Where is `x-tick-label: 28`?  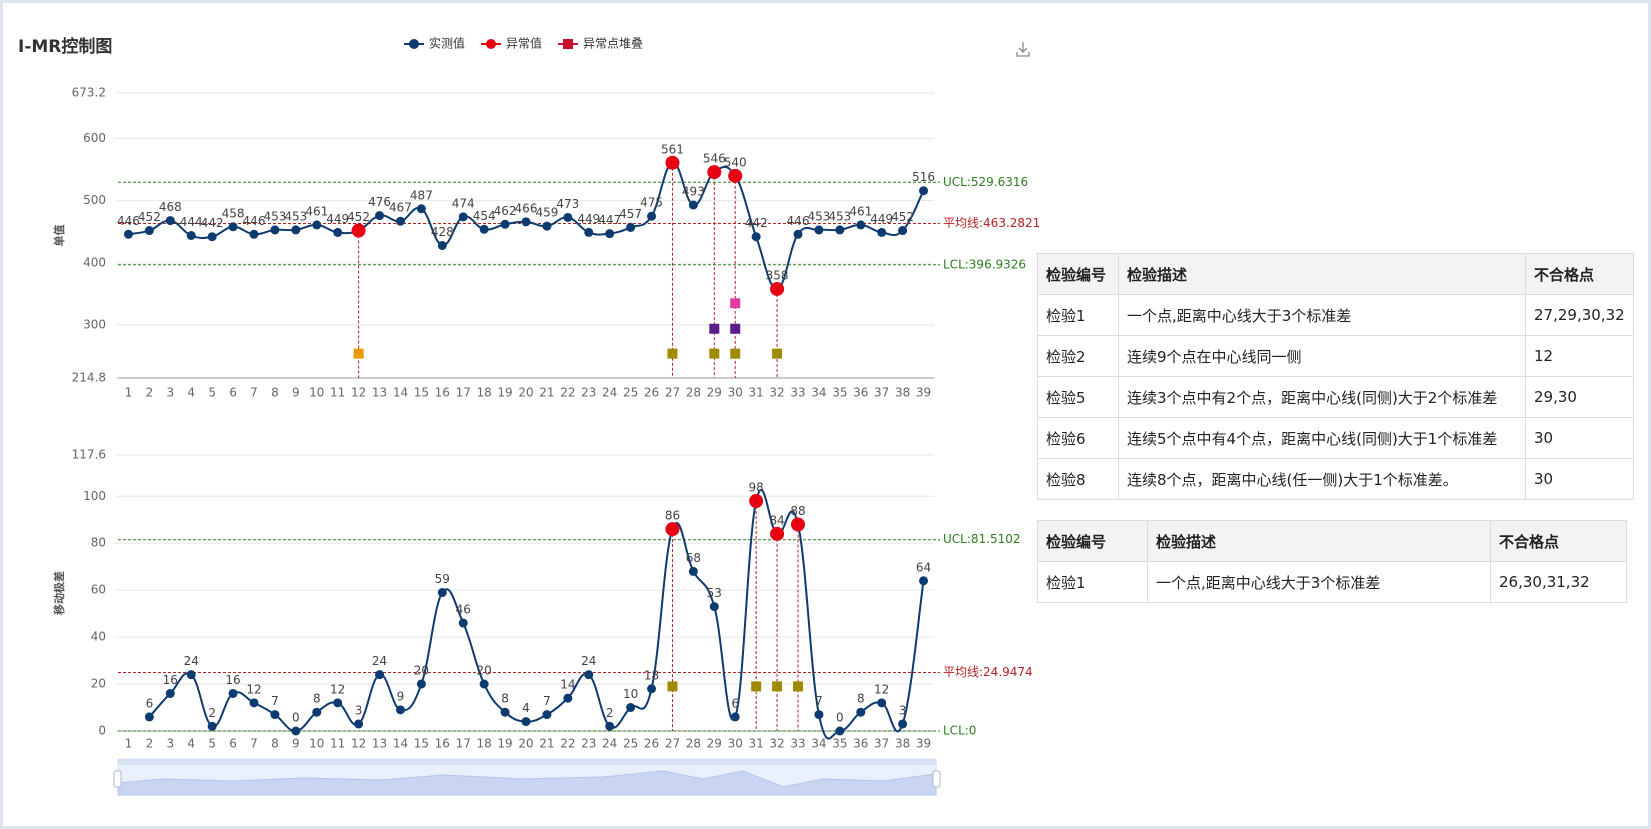
x-tick-label: 28 is located at coordinates (693, 393).